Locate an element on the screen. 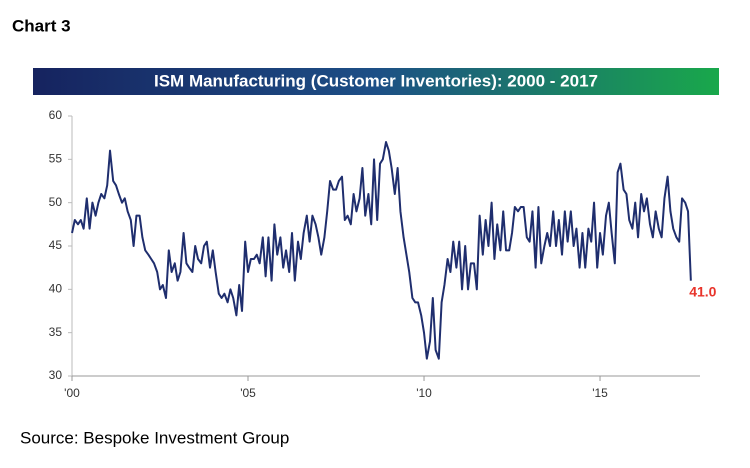 This screenshot has height=468, width=750. heading: Chart 3 is located at coordinates (41, 25).